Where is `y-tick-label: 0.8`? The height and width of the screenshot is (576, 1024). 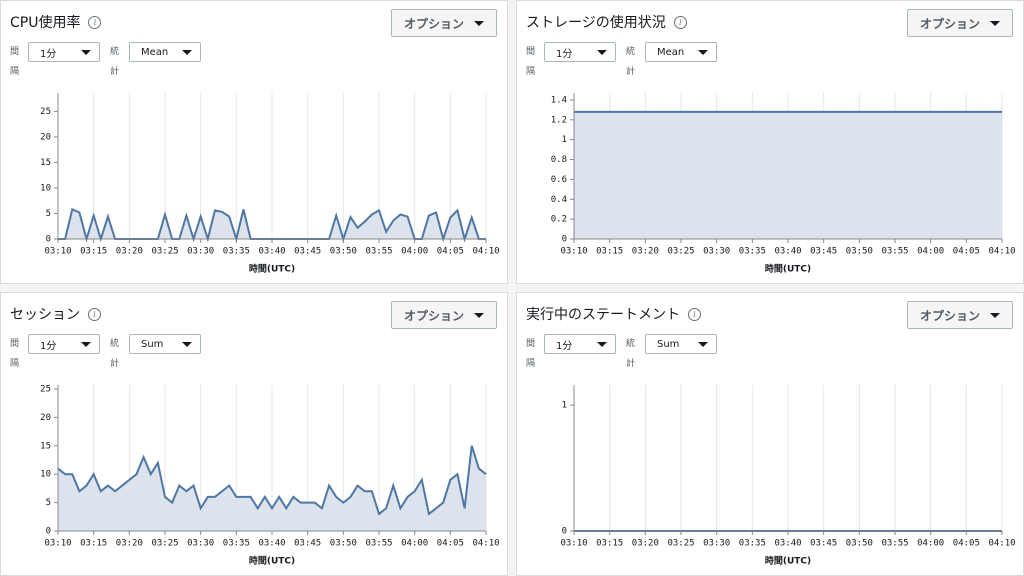 y-tick-label: 0.8 is located at coordinates (559, 160).